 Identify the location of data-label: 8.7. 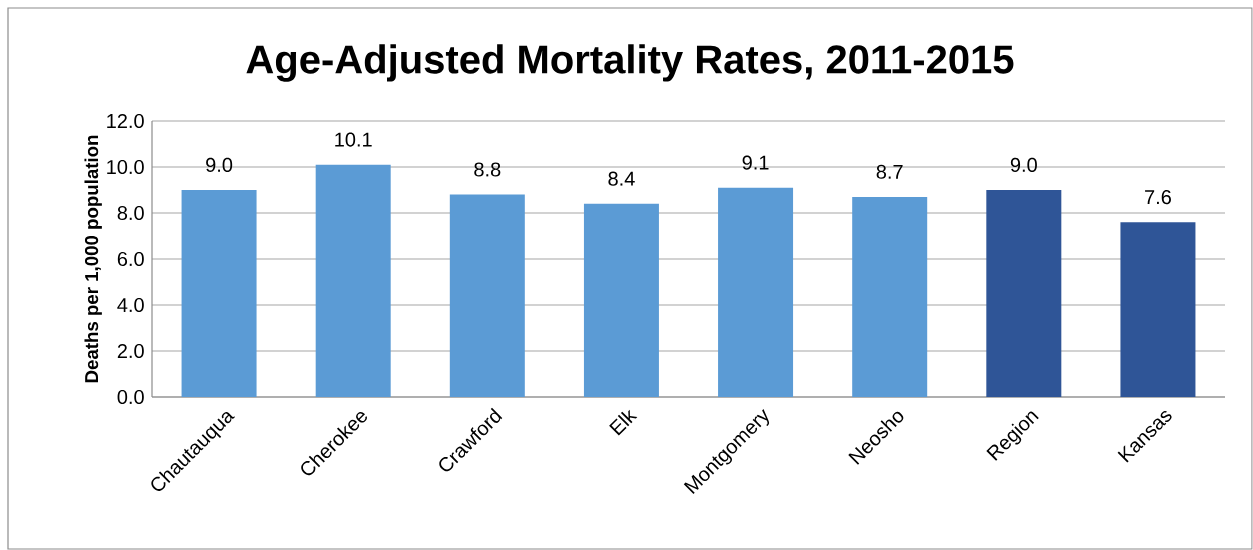
(889, 171).